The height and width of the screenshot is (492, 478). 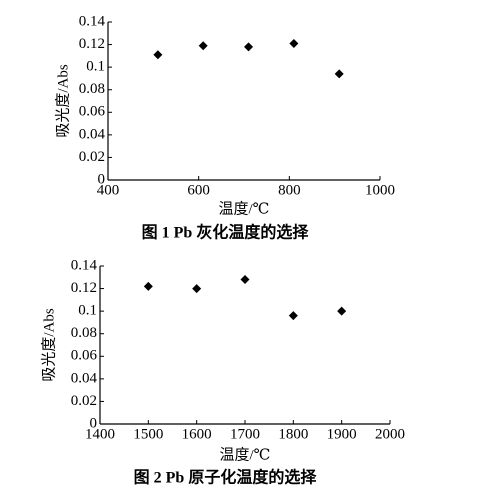 I want to click on x-tick-label: 1800, so click(x=293, y=434).